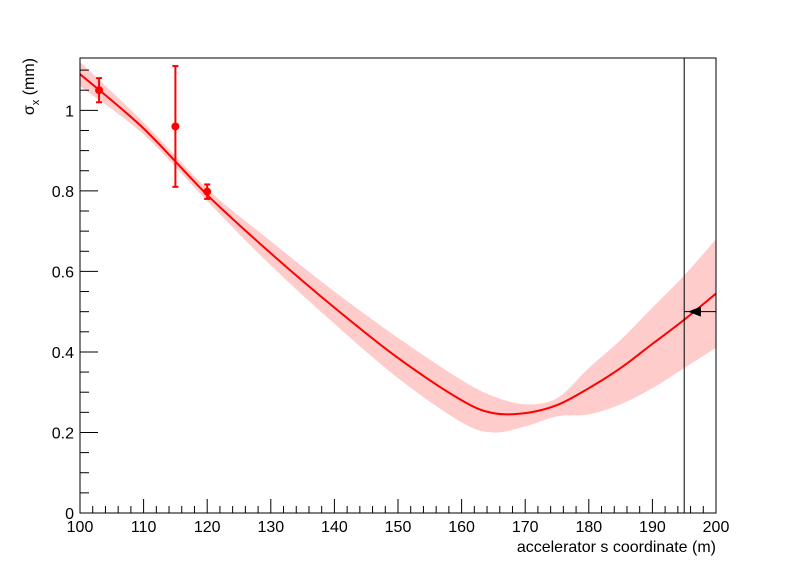 The height and width of the screenshot is (572, 796). What do you see at coordinates (652, 527) in the screenshot?
I see `x-tick-label: 190` at bounding box center [652, 527].